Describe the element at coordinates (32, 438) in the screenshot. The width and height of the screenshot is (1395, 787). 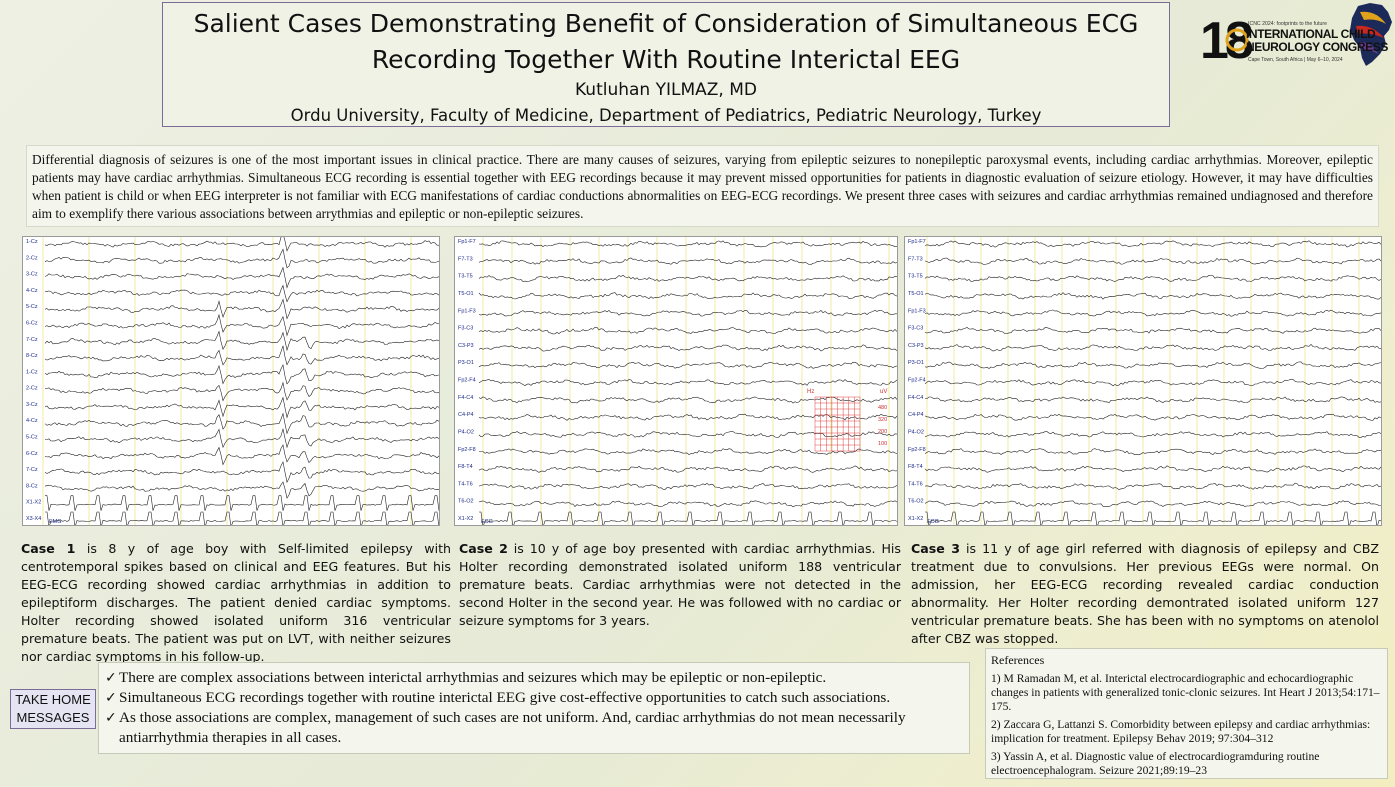
I see `channel-label: 5-Cz` at that location.